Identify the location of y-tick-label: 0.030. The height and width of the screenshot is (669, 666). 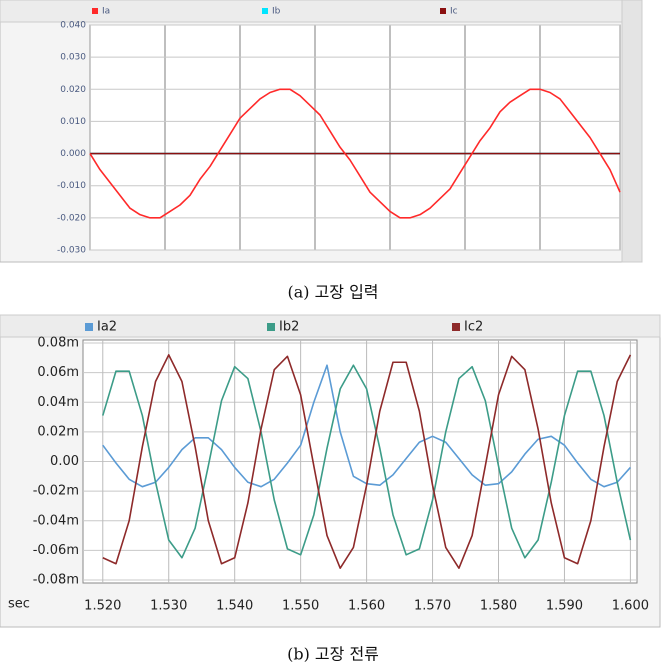
(73, 58).